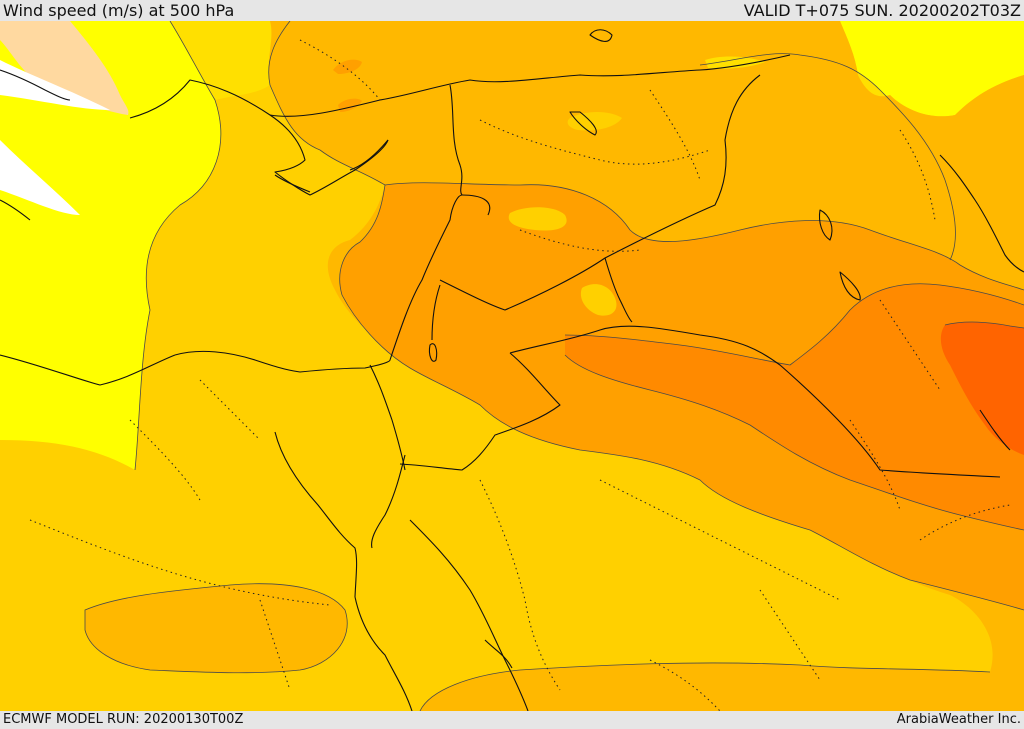 This screenshot has height=729, width=1024. Describe the element at coordinates (110, 245) in the screenshot. I see `field-yellow-west` at that location.